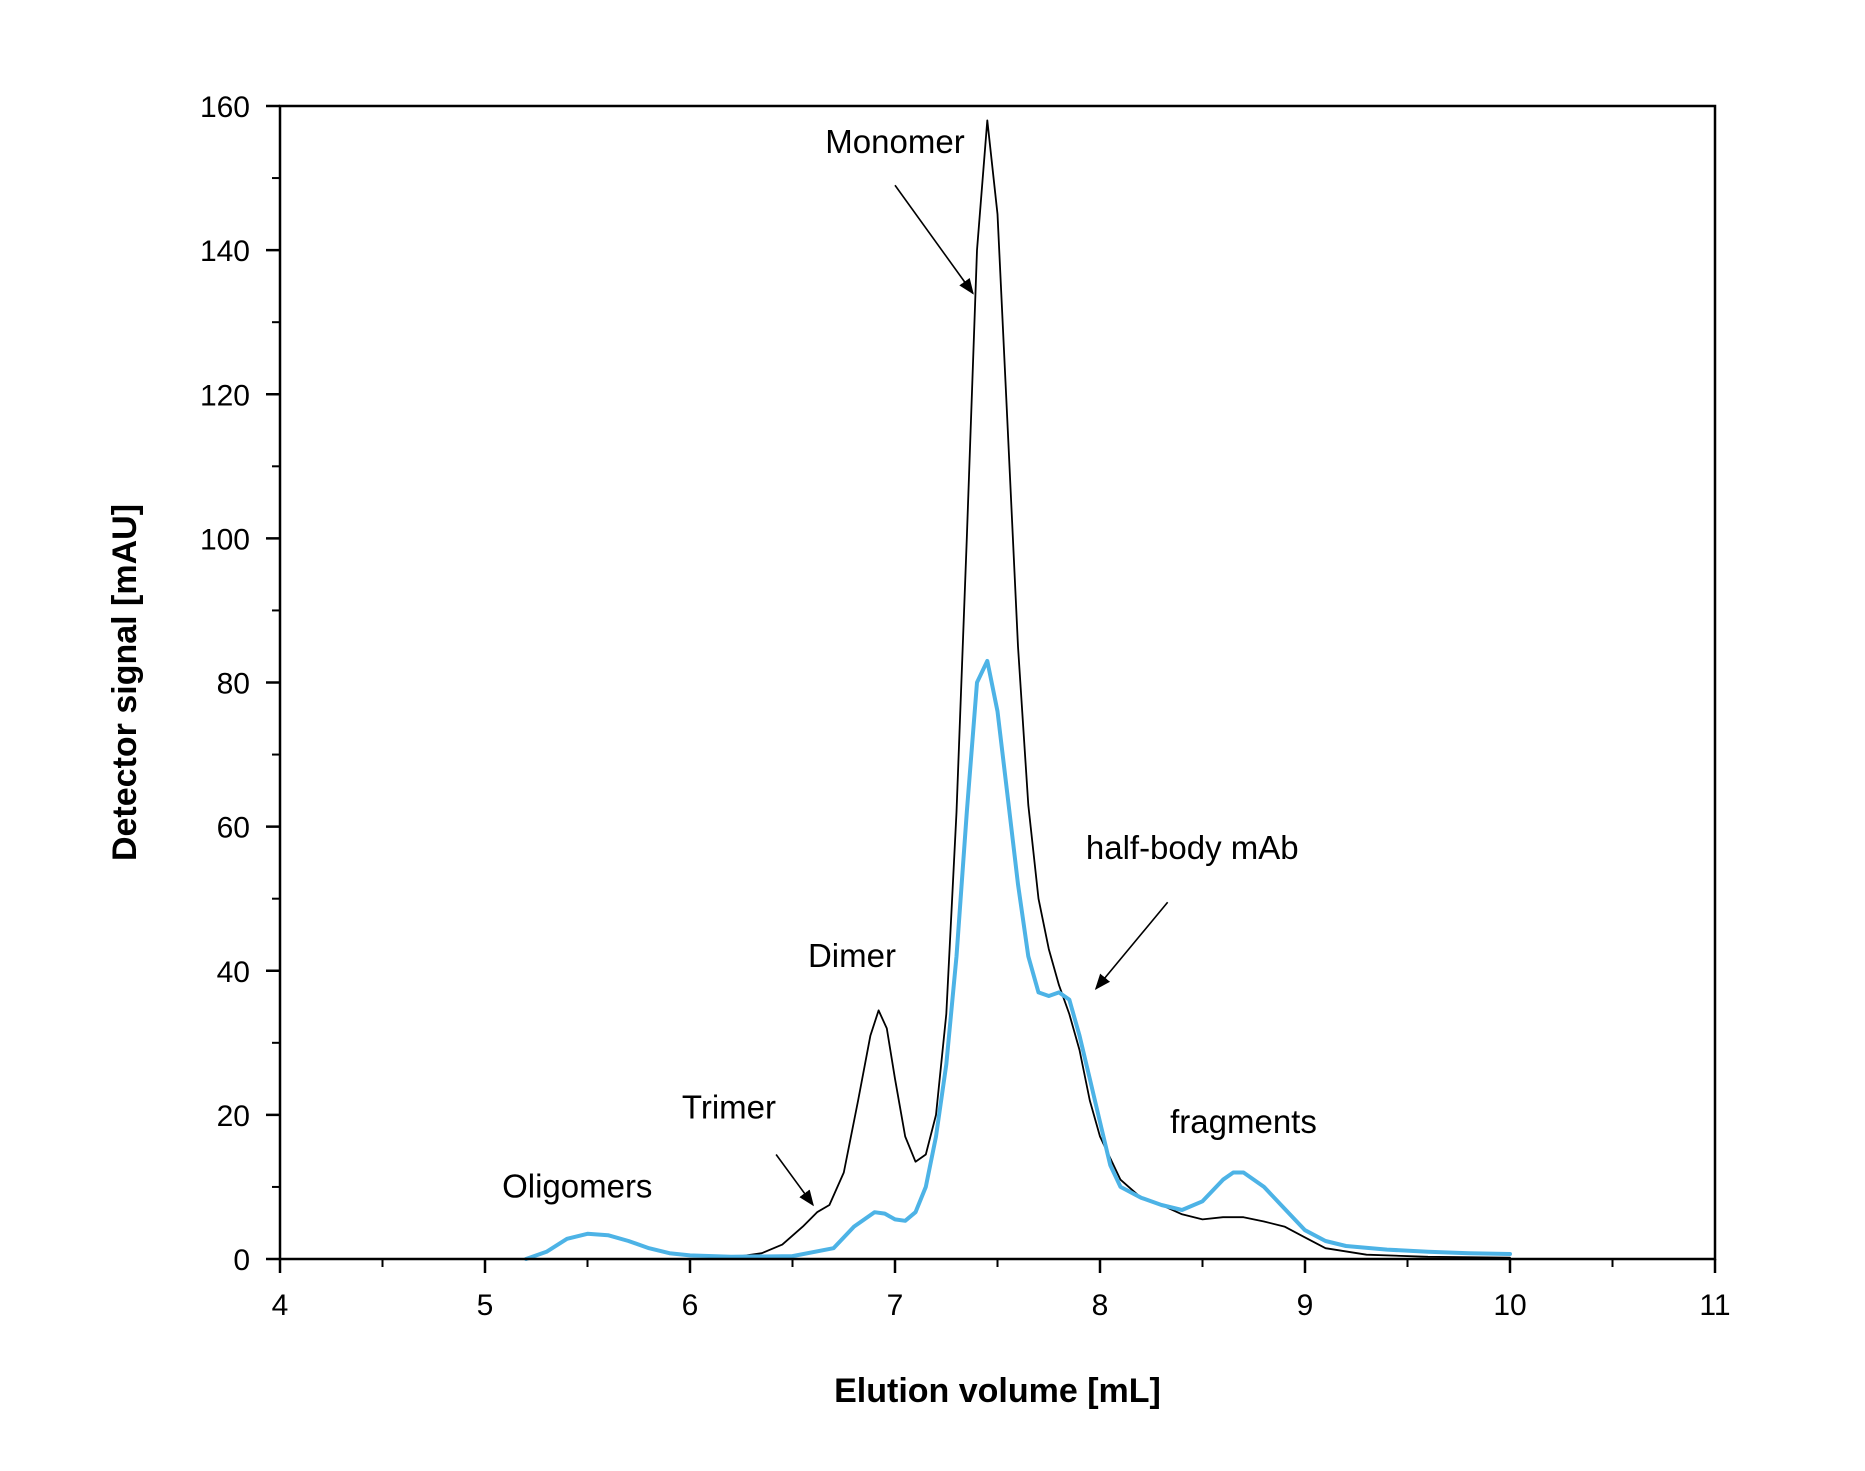 This screenshot has width=1865, height=1471. Describe the element at coordinates (280, 1305) in the screenshot. I see `x-tick-label: 4` at that location.